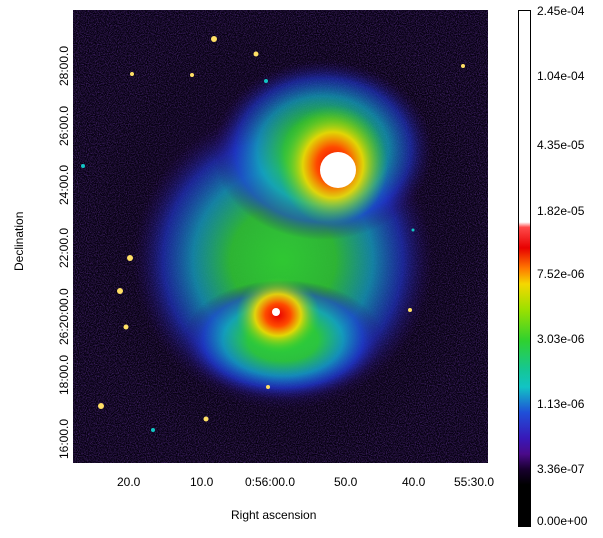 The width and height of the screenshot is (603, 538). I want to click on x-tick-label: 50.0, so click(346, 482).